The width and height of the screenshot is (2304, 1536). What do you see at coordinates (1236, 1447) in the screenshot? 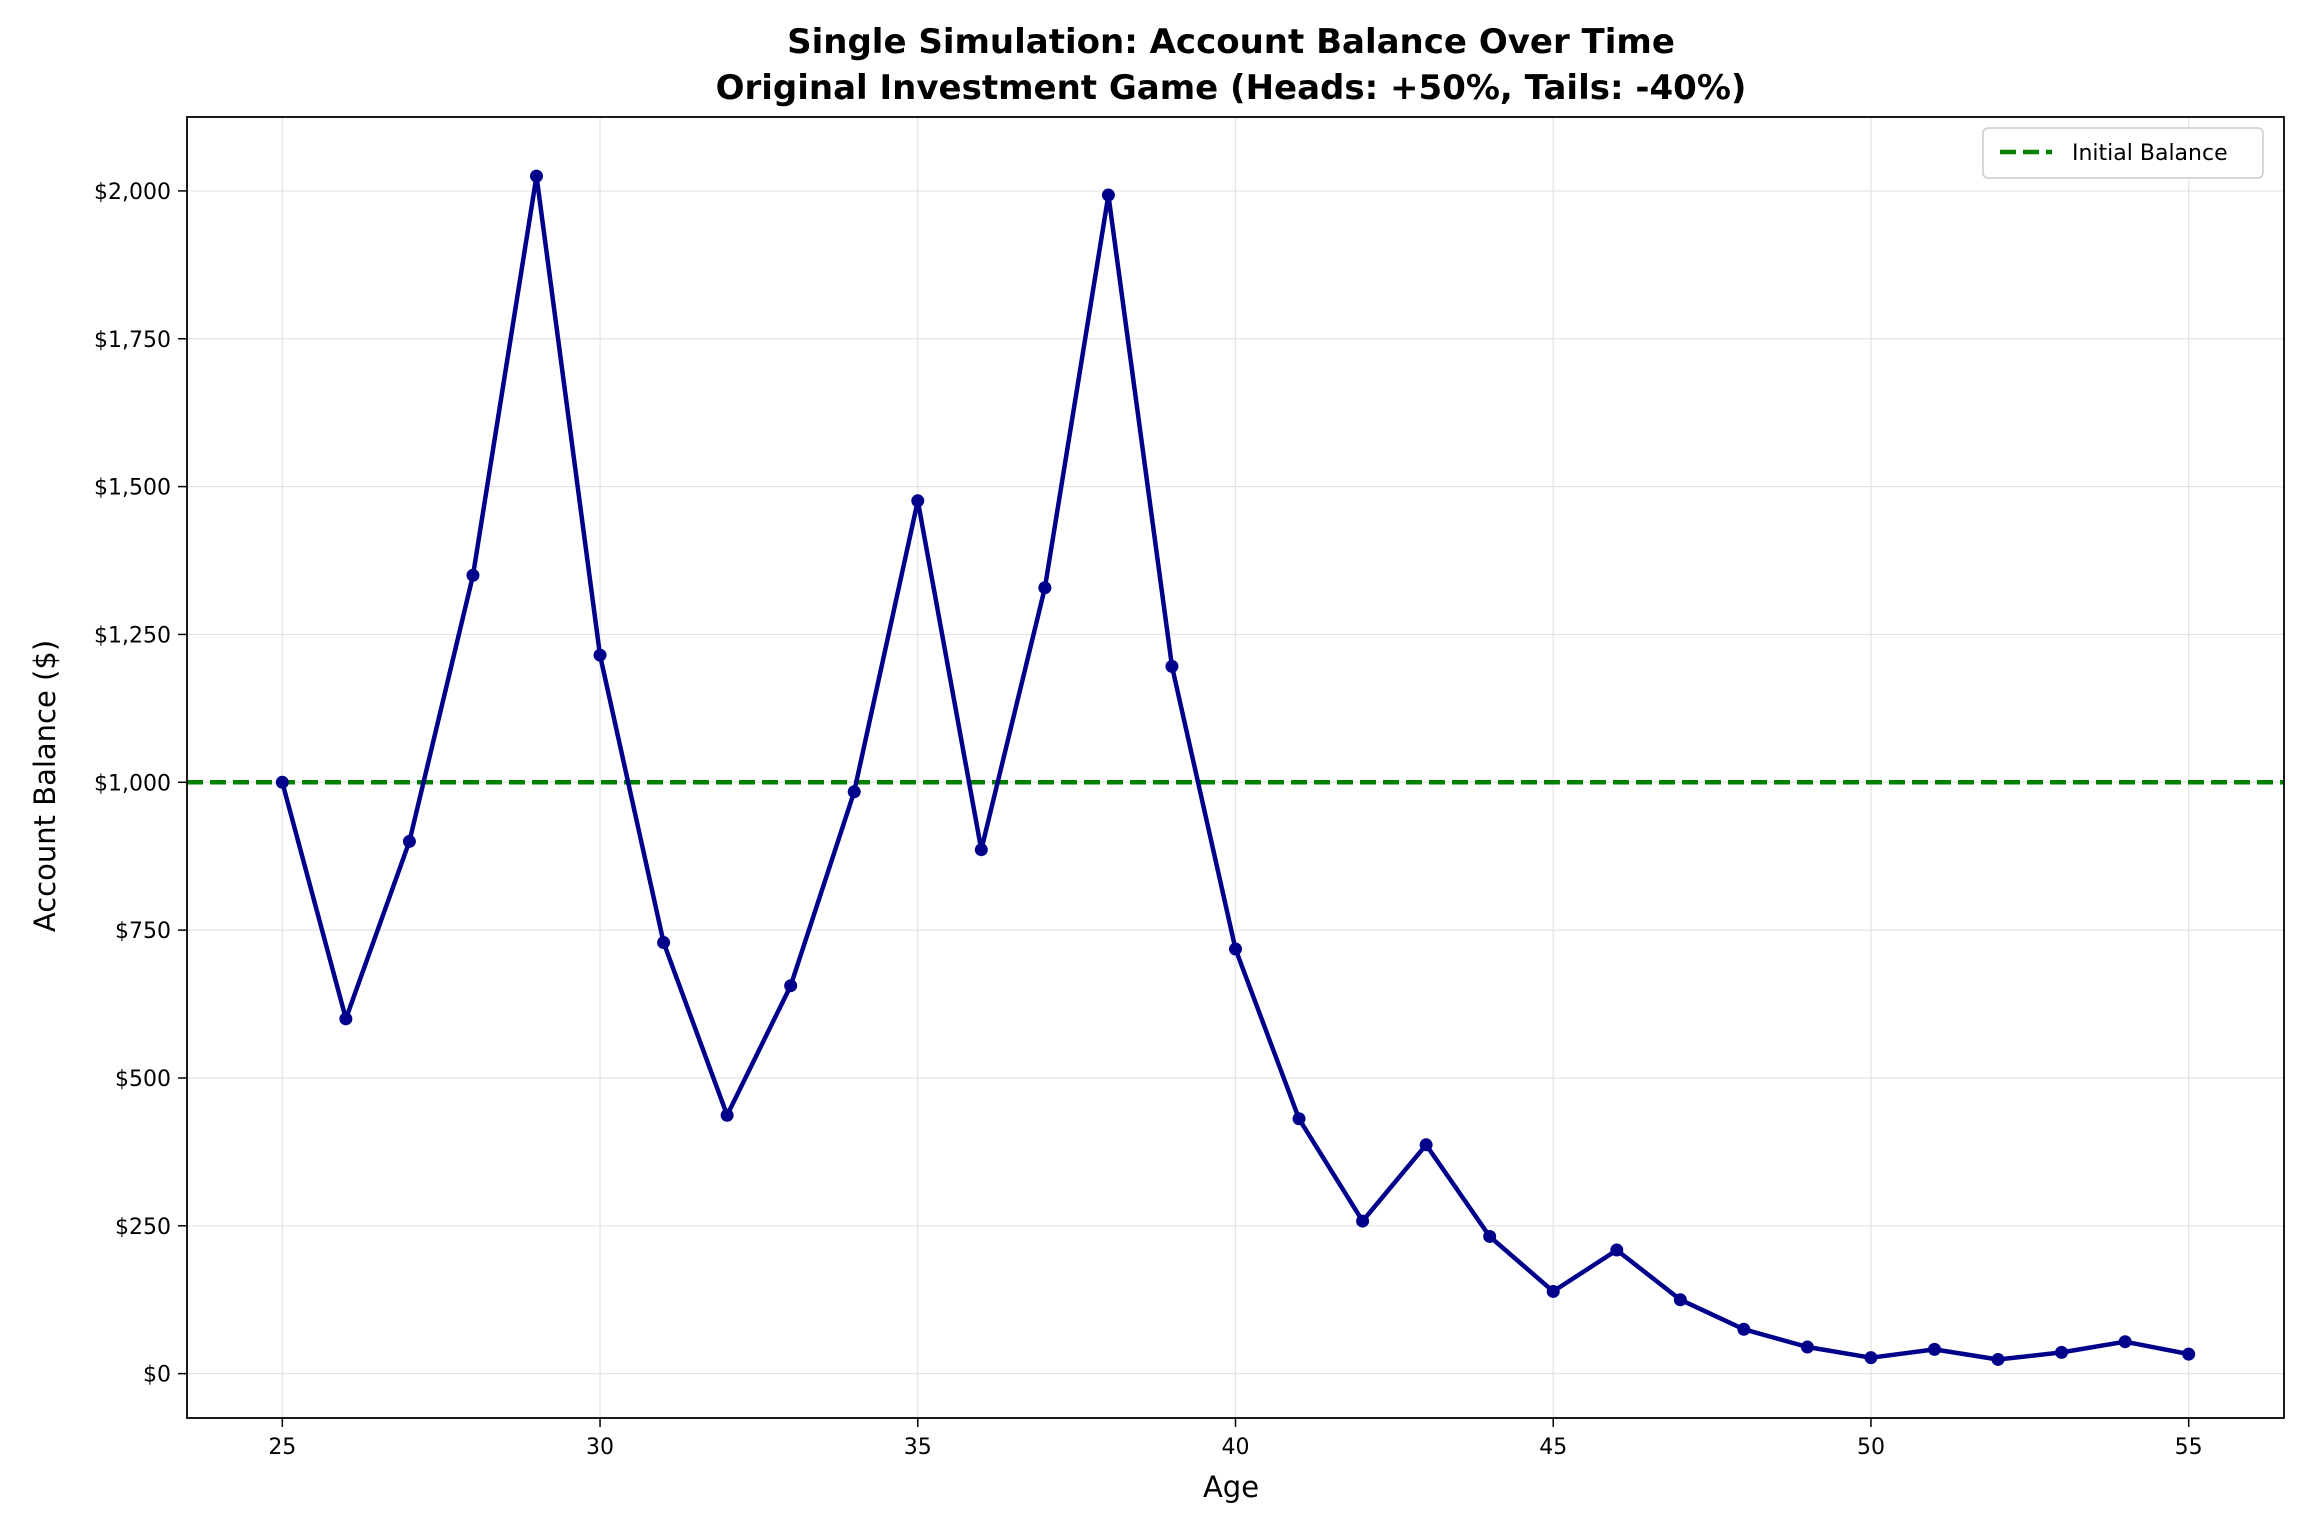
I see `x-tick-label: 40` at bounding box center [1236, 1447].